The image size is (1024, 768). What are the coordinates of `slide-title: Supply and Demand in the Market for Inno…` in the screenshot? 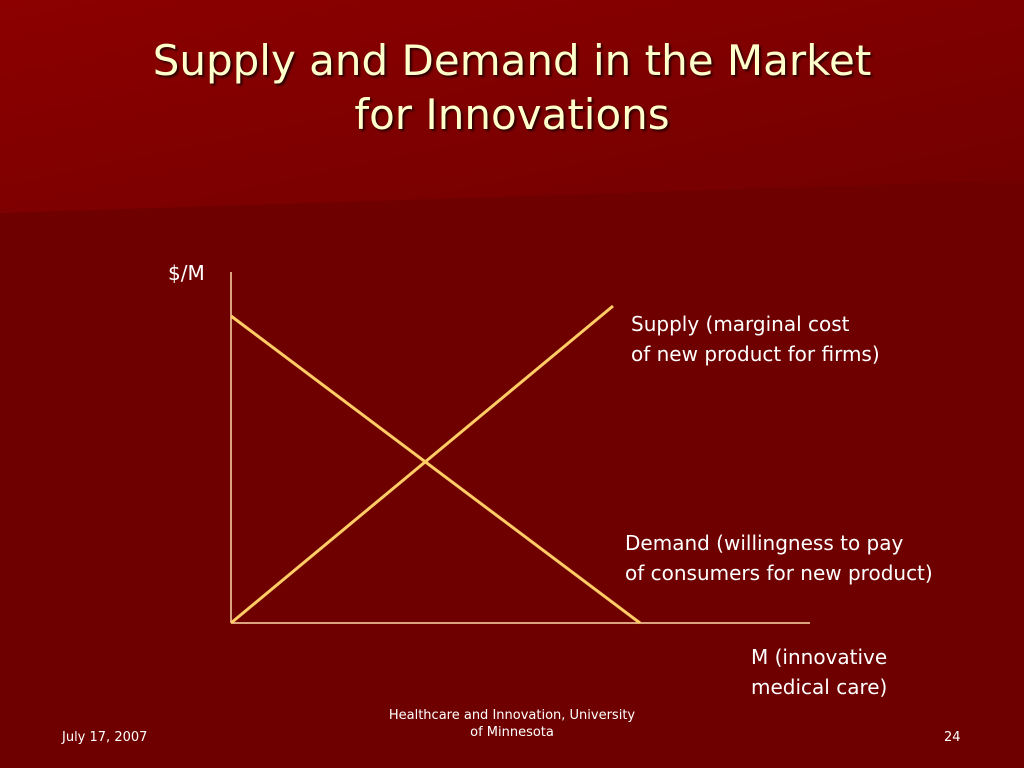 It's located at (512, 88).